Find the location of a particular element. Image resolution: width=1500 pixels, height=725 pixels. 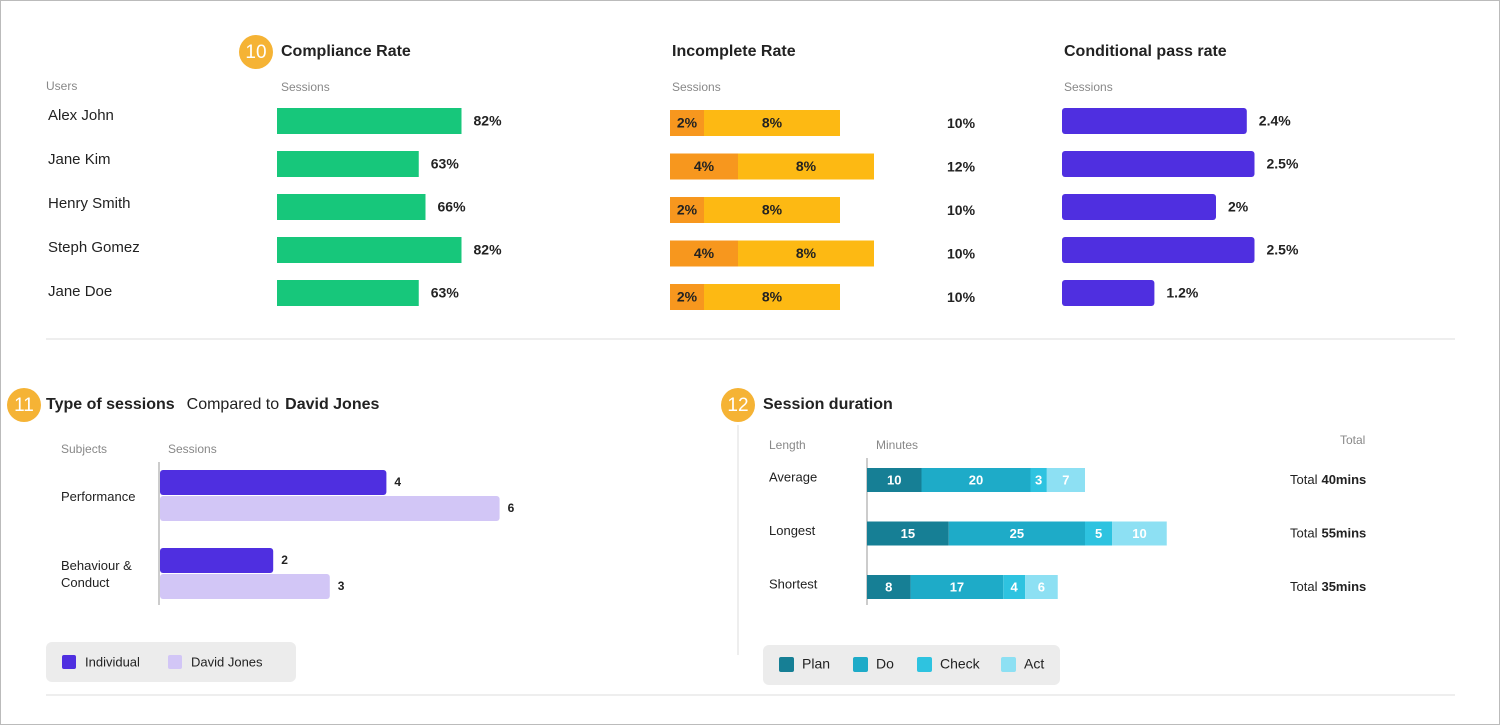

category-header: Subjects is located at coordinates (84, 449).